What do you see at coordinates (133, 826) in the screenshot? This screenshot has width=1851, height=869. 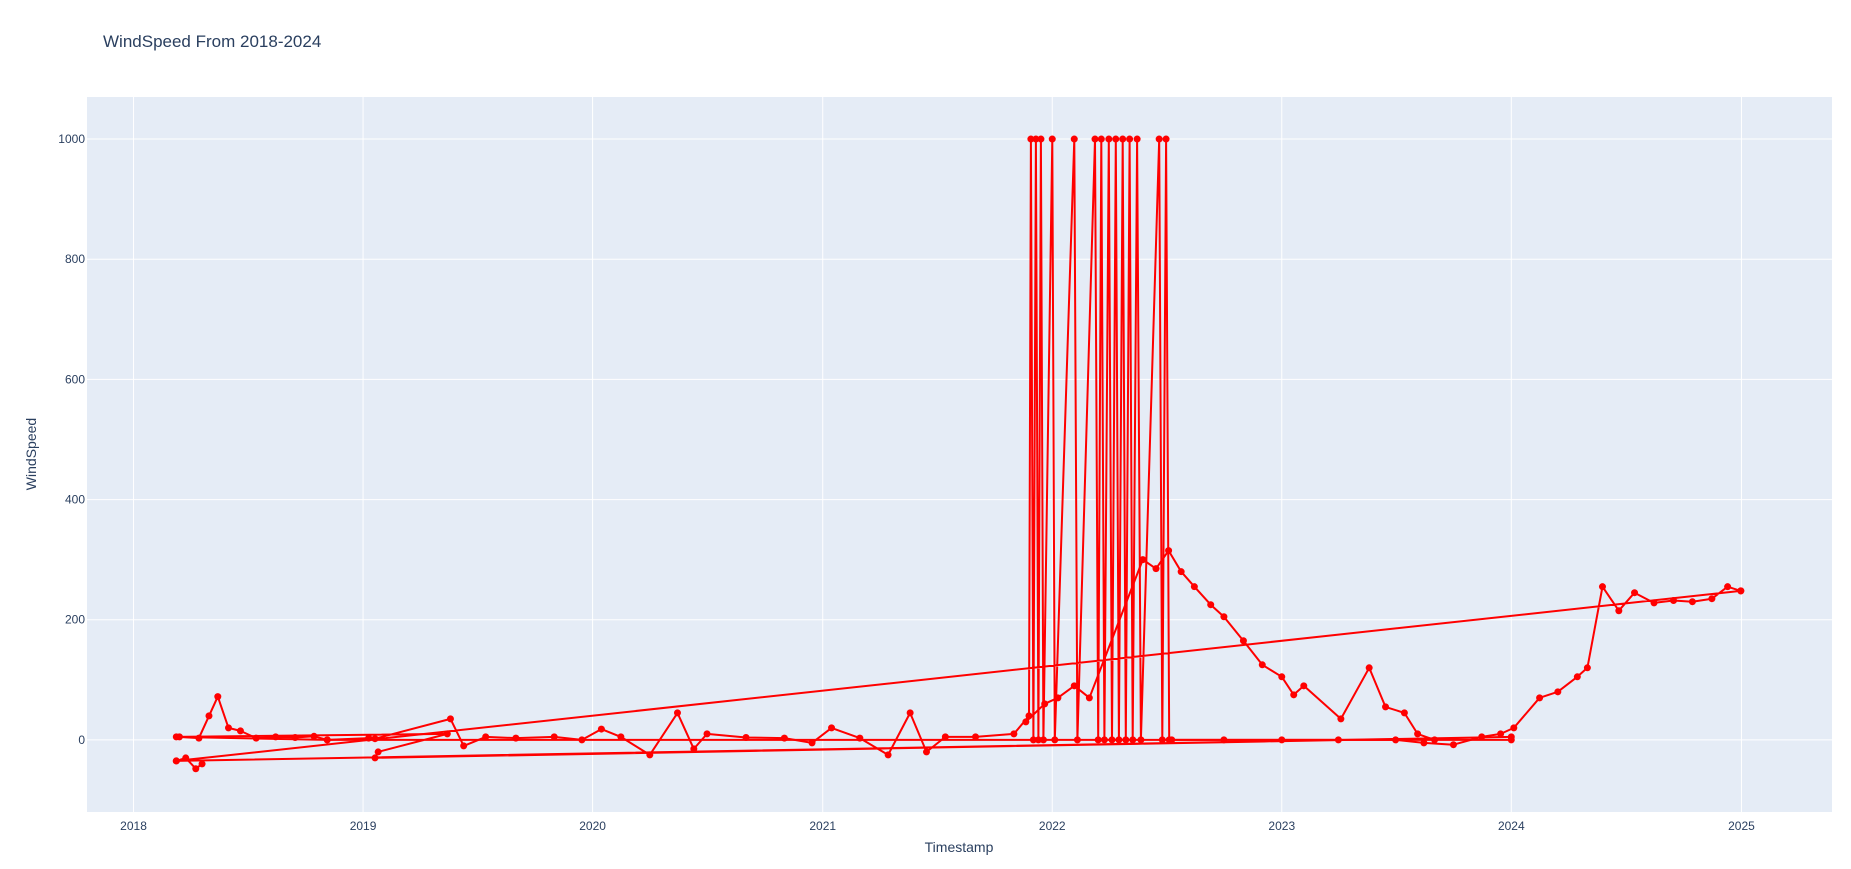 I see `x-tick-label: 2018` at bounding box center [133, 826].